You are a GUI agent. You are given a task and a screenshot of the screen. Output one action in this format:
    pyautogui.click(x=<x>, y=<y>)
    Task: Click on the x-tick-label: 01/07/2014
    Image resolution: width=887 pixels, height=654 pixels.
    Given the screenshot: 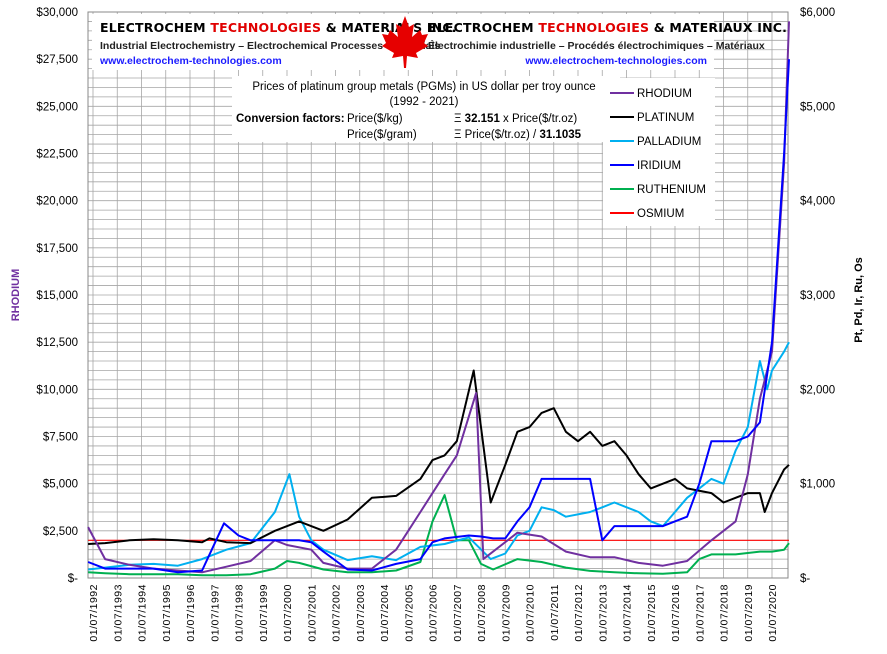 What is the action you would take?
    pyautogui.click(x=628, y=613)
    